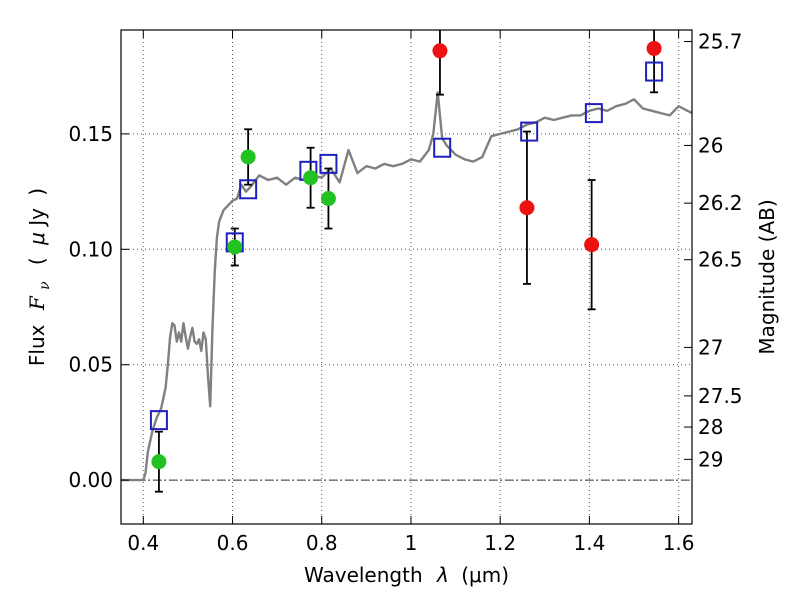 The image size is (800, 600). I want to click on y2-tick-label: 26, so click(710, 145).